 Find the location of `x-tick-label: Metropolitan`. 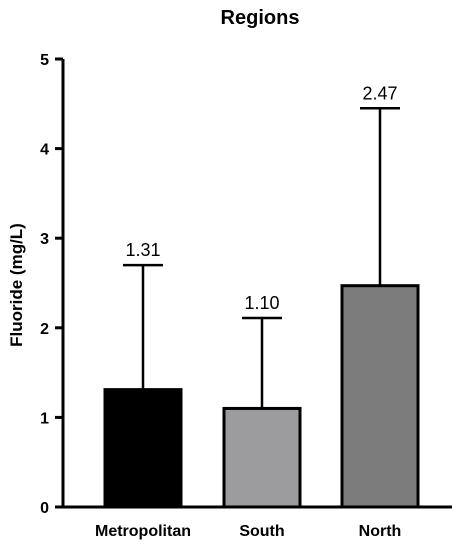

x-tick-label: Metropolitan is located at coordinates (143, 531).